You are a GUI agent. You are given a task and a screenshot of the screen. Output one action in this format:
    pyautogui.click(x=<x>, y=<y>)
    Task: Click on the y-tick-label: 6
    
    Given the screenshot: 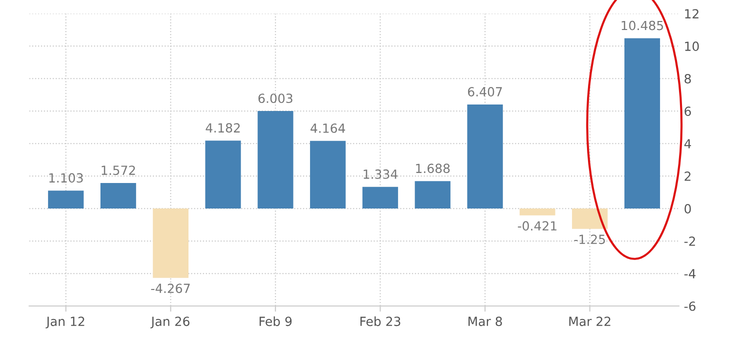 What is the action you would take?
    pyautogui.click(x=687, y=111)
    